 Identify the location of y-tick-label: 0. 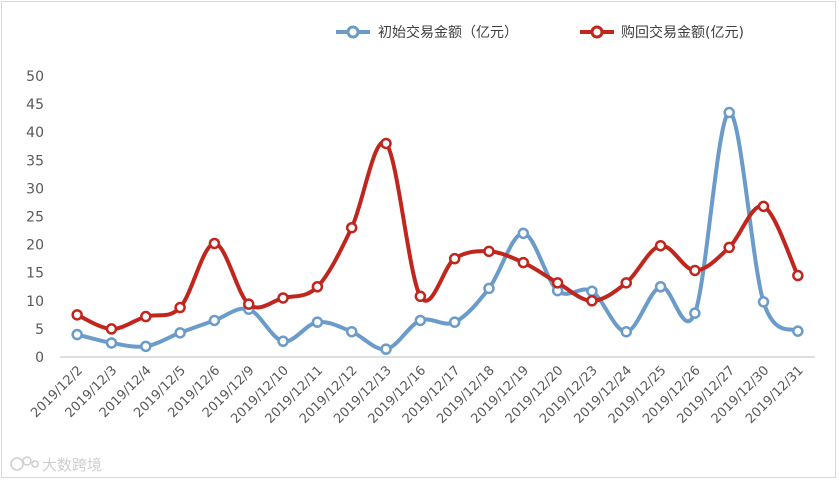
(39, 358).